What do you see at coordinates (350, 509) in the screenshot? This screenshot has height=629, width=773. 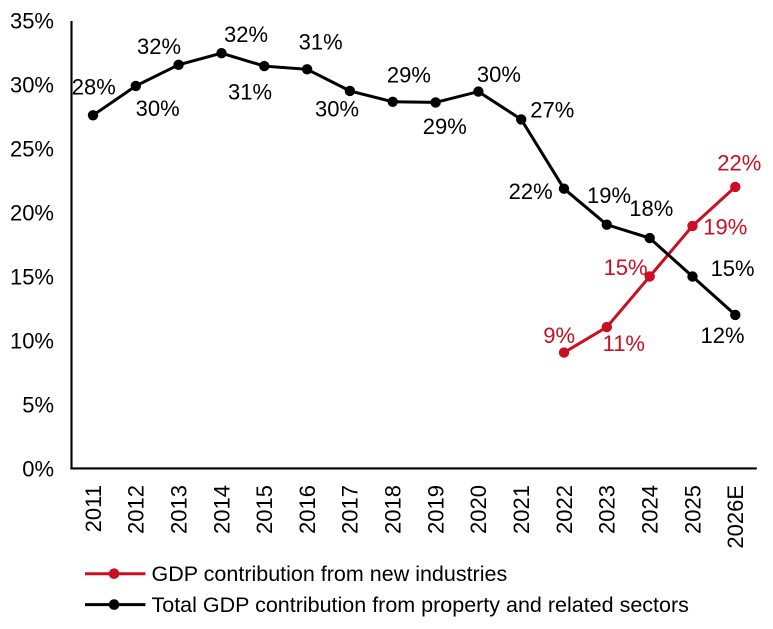 I see `svg-text: 2017` at bounding box center [350, 509].